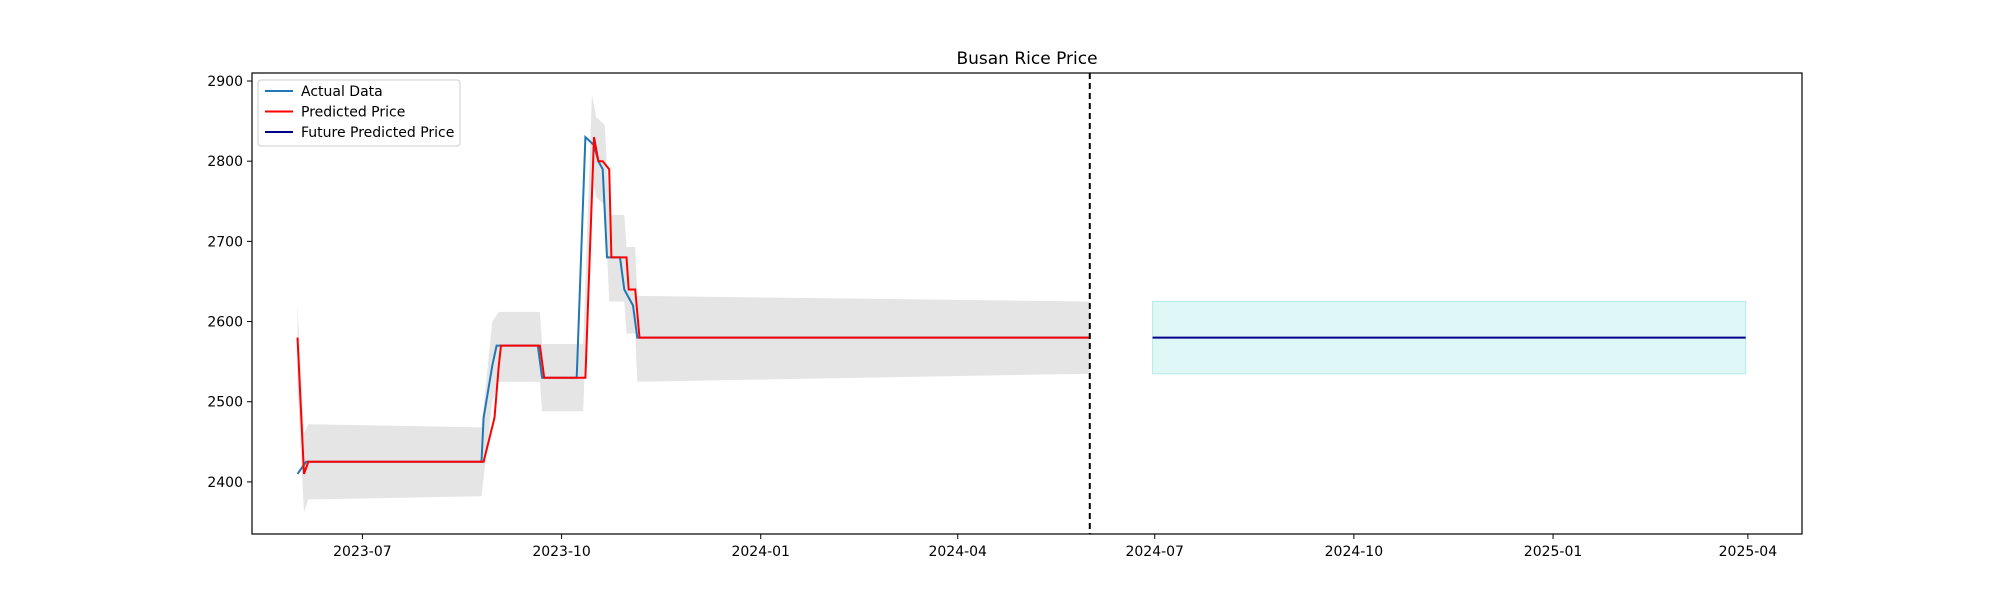 The image size is (2000, 600). What do you see at coordinates (225, 82) in the screenshot?
I see `y-tick-label: 2900` at bounding box center [225, 82].